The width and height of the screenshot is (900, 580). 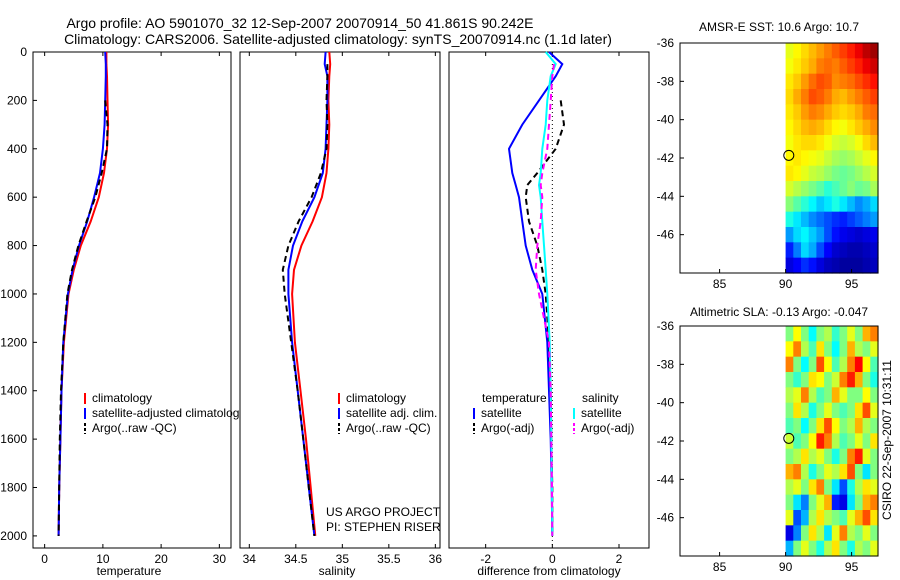 I want to click on argo-location-marker, so click(x=789, y=155).